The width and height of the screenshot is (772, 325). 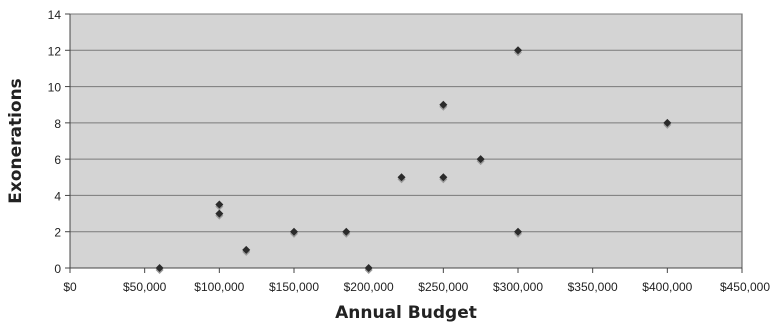 I want to click on x-tick-label: $450,000, so click(x=745, y=287).